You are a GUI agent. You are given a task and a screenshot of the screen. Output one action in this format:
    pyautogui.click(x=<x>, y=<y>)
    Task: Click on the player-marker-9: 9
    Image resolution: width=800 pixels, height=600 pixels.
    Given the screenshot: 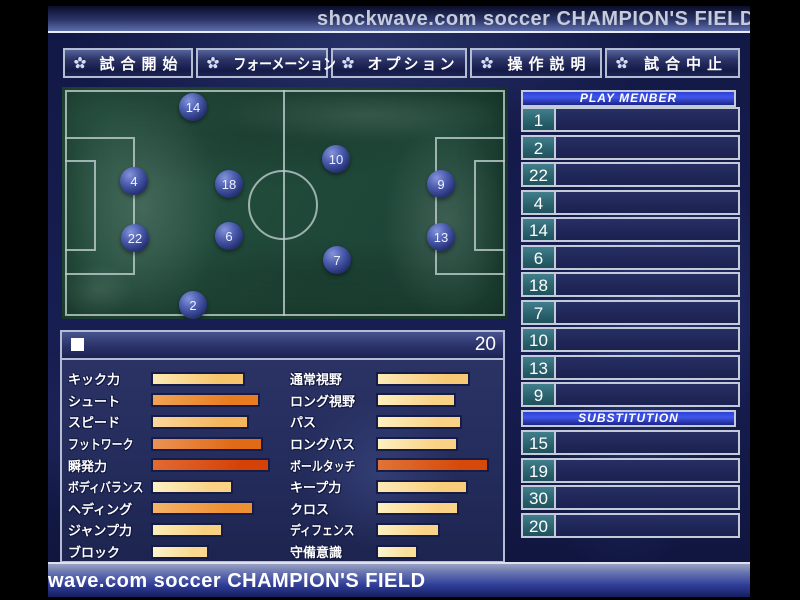 What is the action you would take?
    pyautogui.click(x=441, y=184)
    